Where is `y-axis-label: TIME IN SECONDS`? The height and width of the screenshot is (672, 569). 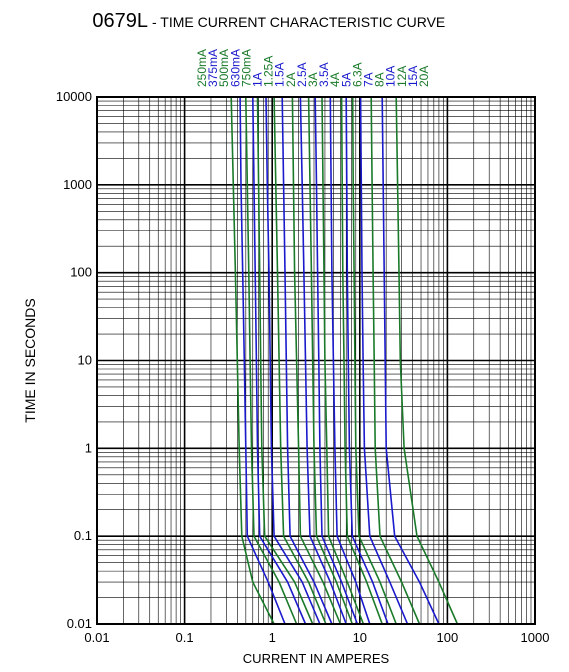
y-axis-label: TIME IN SECONDS is located at coordinates (30, 360).